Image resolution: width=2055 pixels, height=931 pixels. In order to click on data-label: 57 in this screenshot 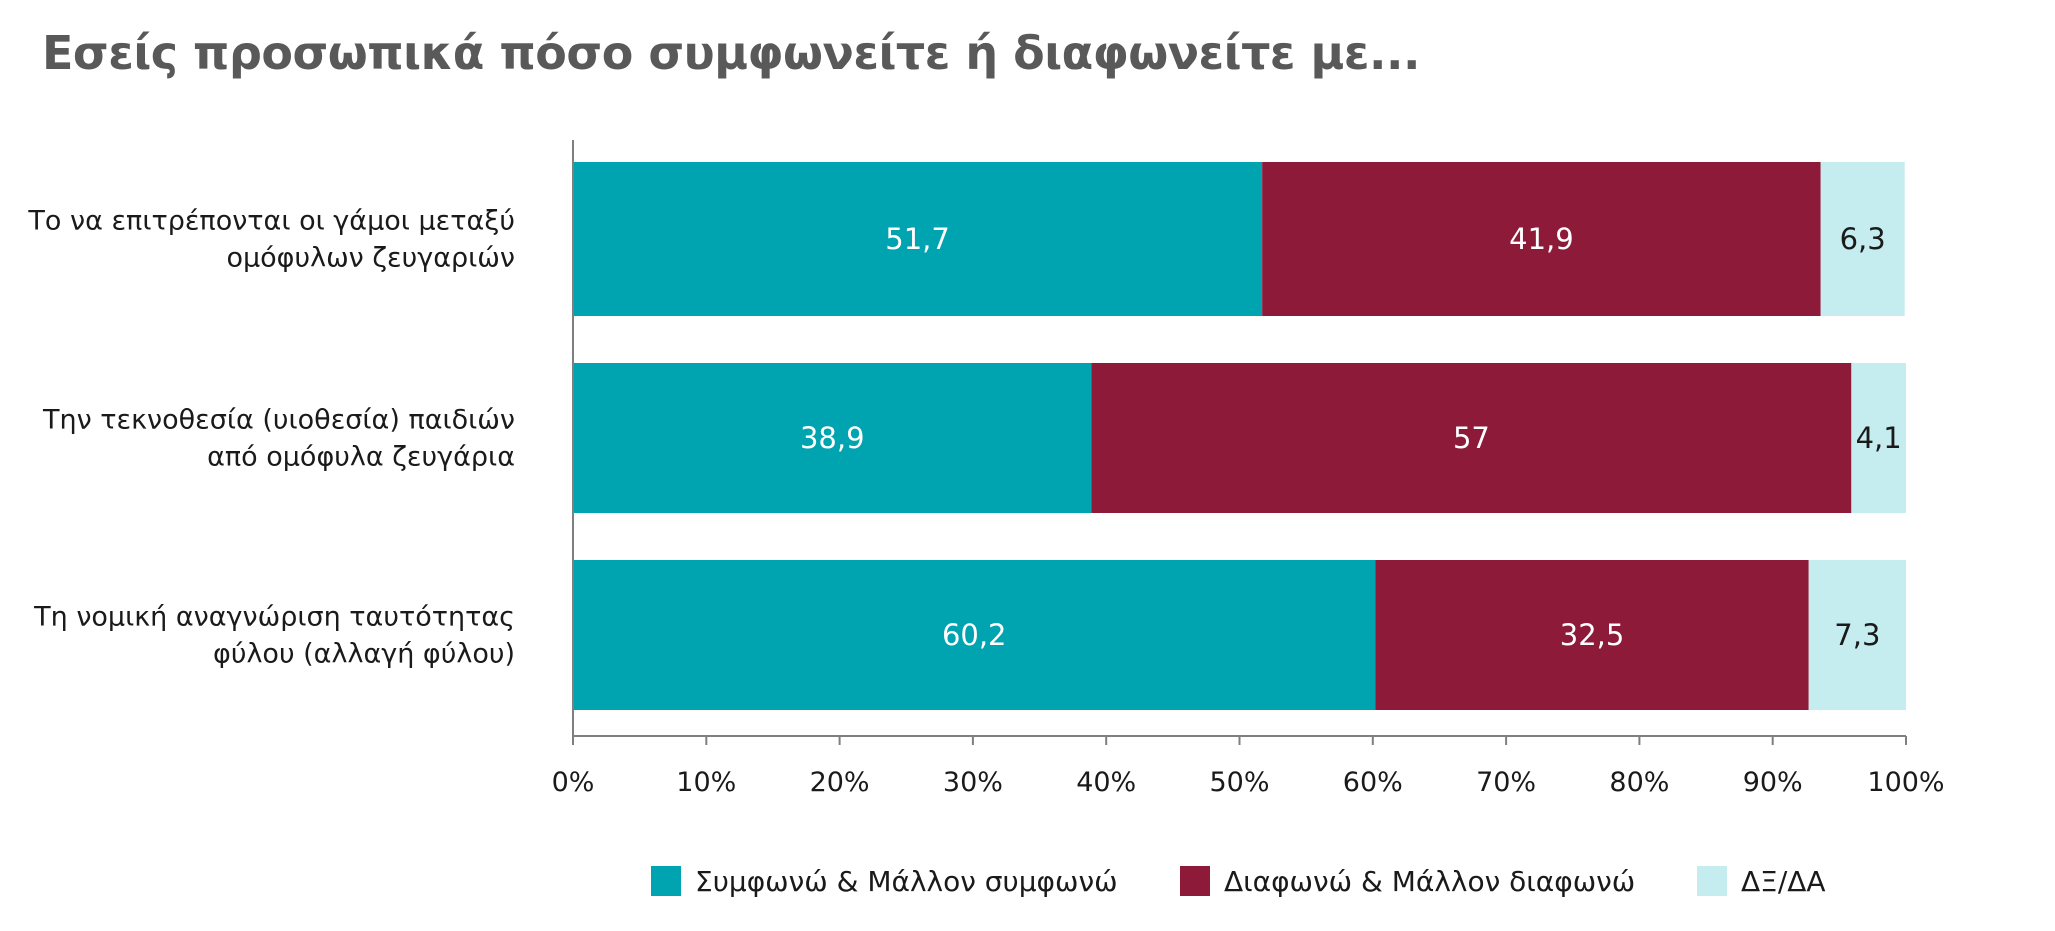, I will do `click(1471, 438)`.